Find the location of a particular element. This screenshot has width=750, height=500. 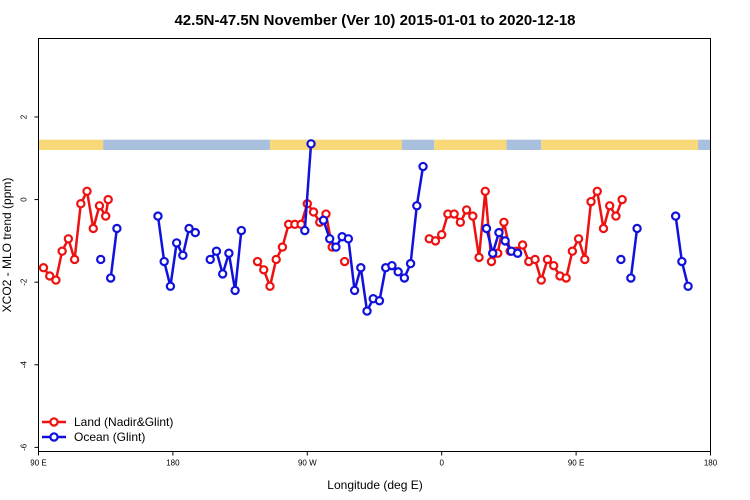

legend-land-marker is located at coordinates (54, 422).